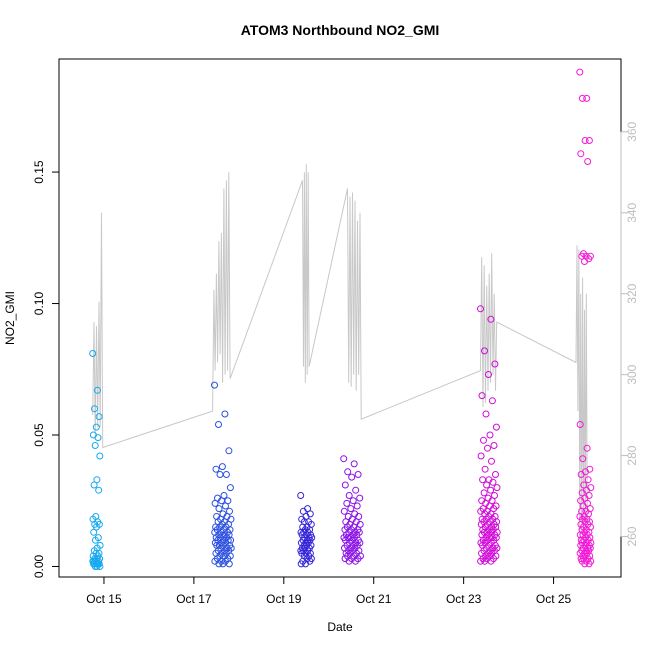 This screenshot has height=650, width=650. I want to click on chart-title: ATOM3 Northbound NO2_GMI, so click(340, 30).